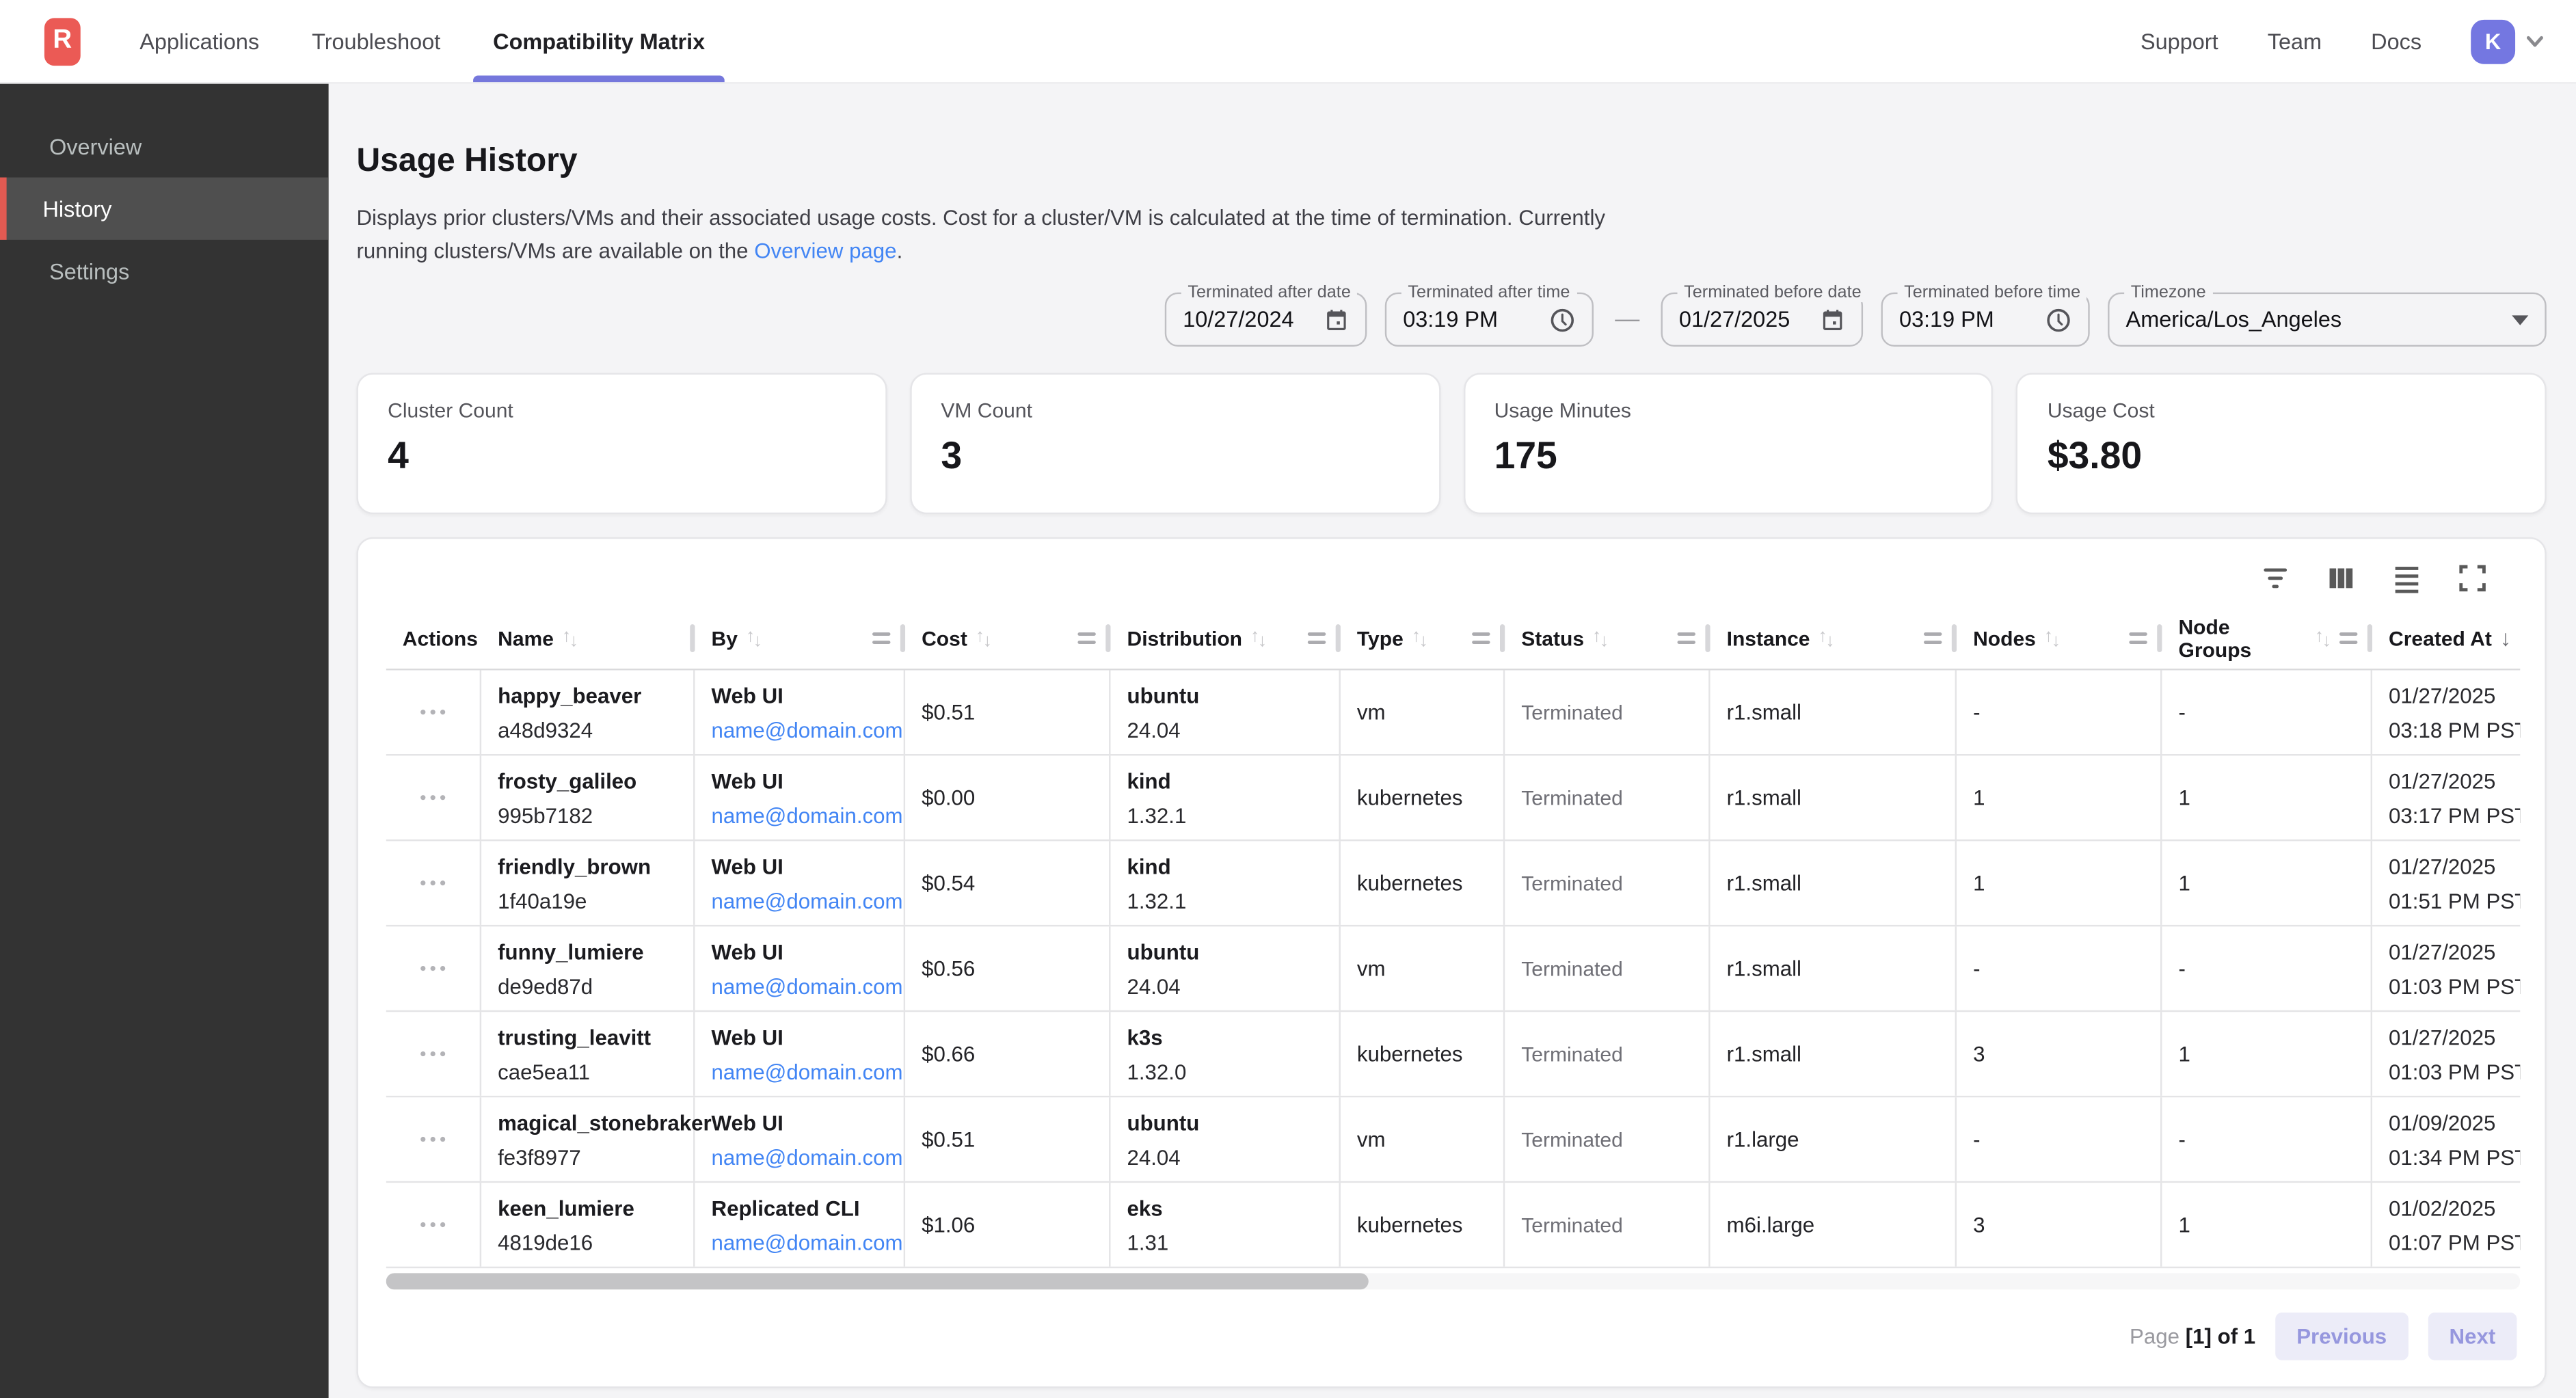  What do you see at coordinates (95, 146) in the screenshot?
I see `sidebar-item-overview: Overview` at bounding box center [95, 146].